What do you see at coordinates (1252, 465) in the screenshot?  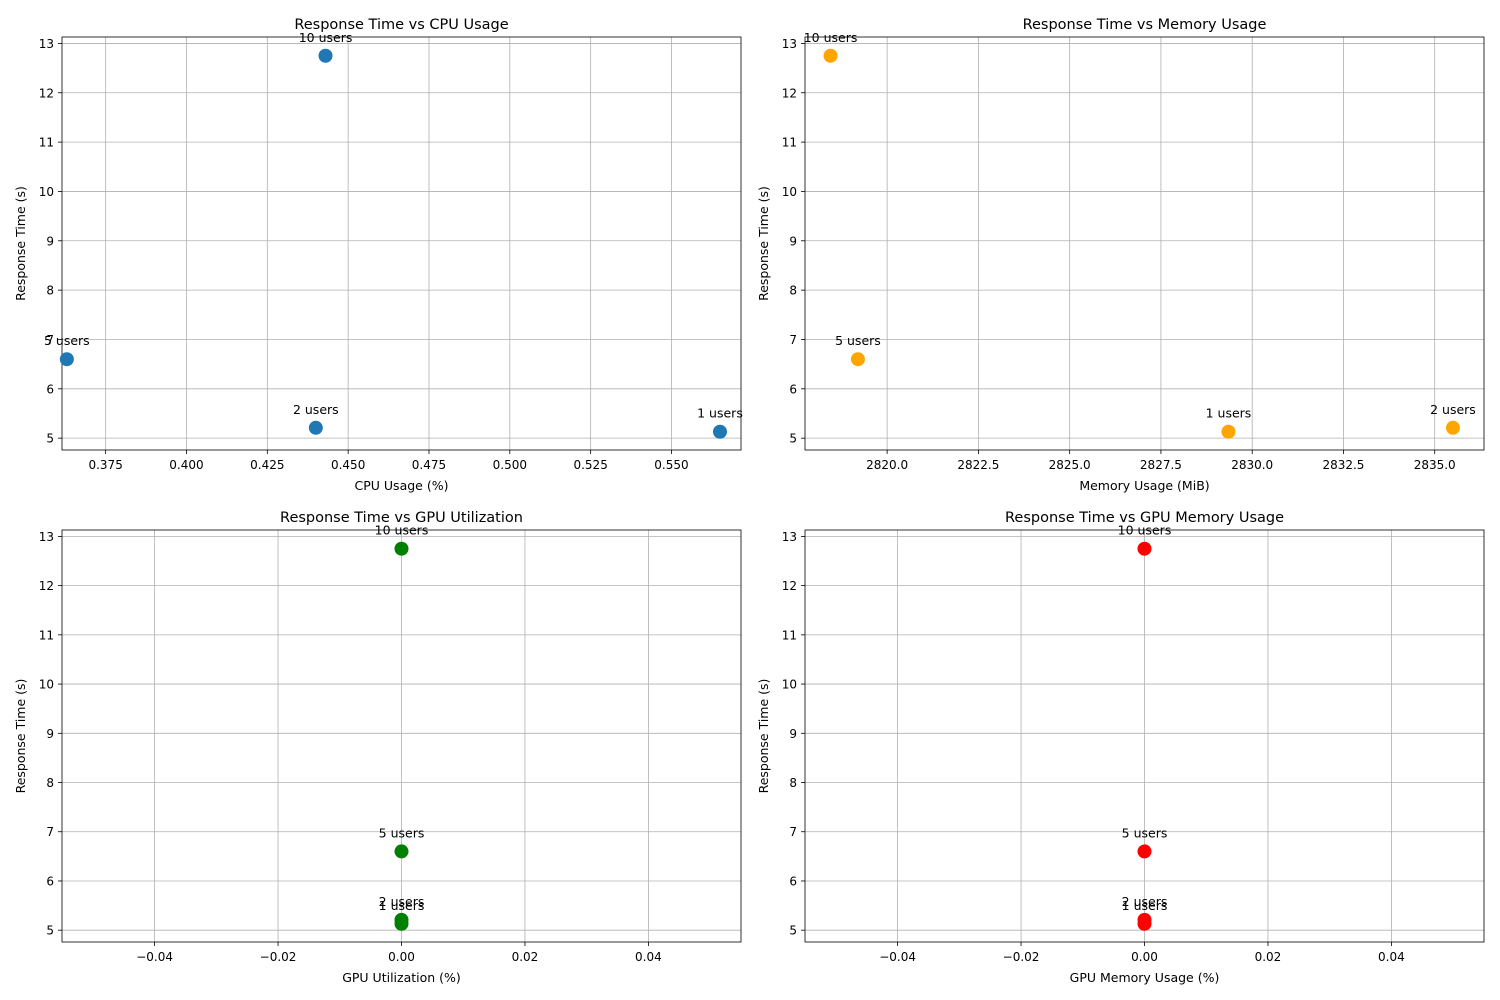 I see `x-tick-label: 2830.0` at bounding box center [1252, 465].